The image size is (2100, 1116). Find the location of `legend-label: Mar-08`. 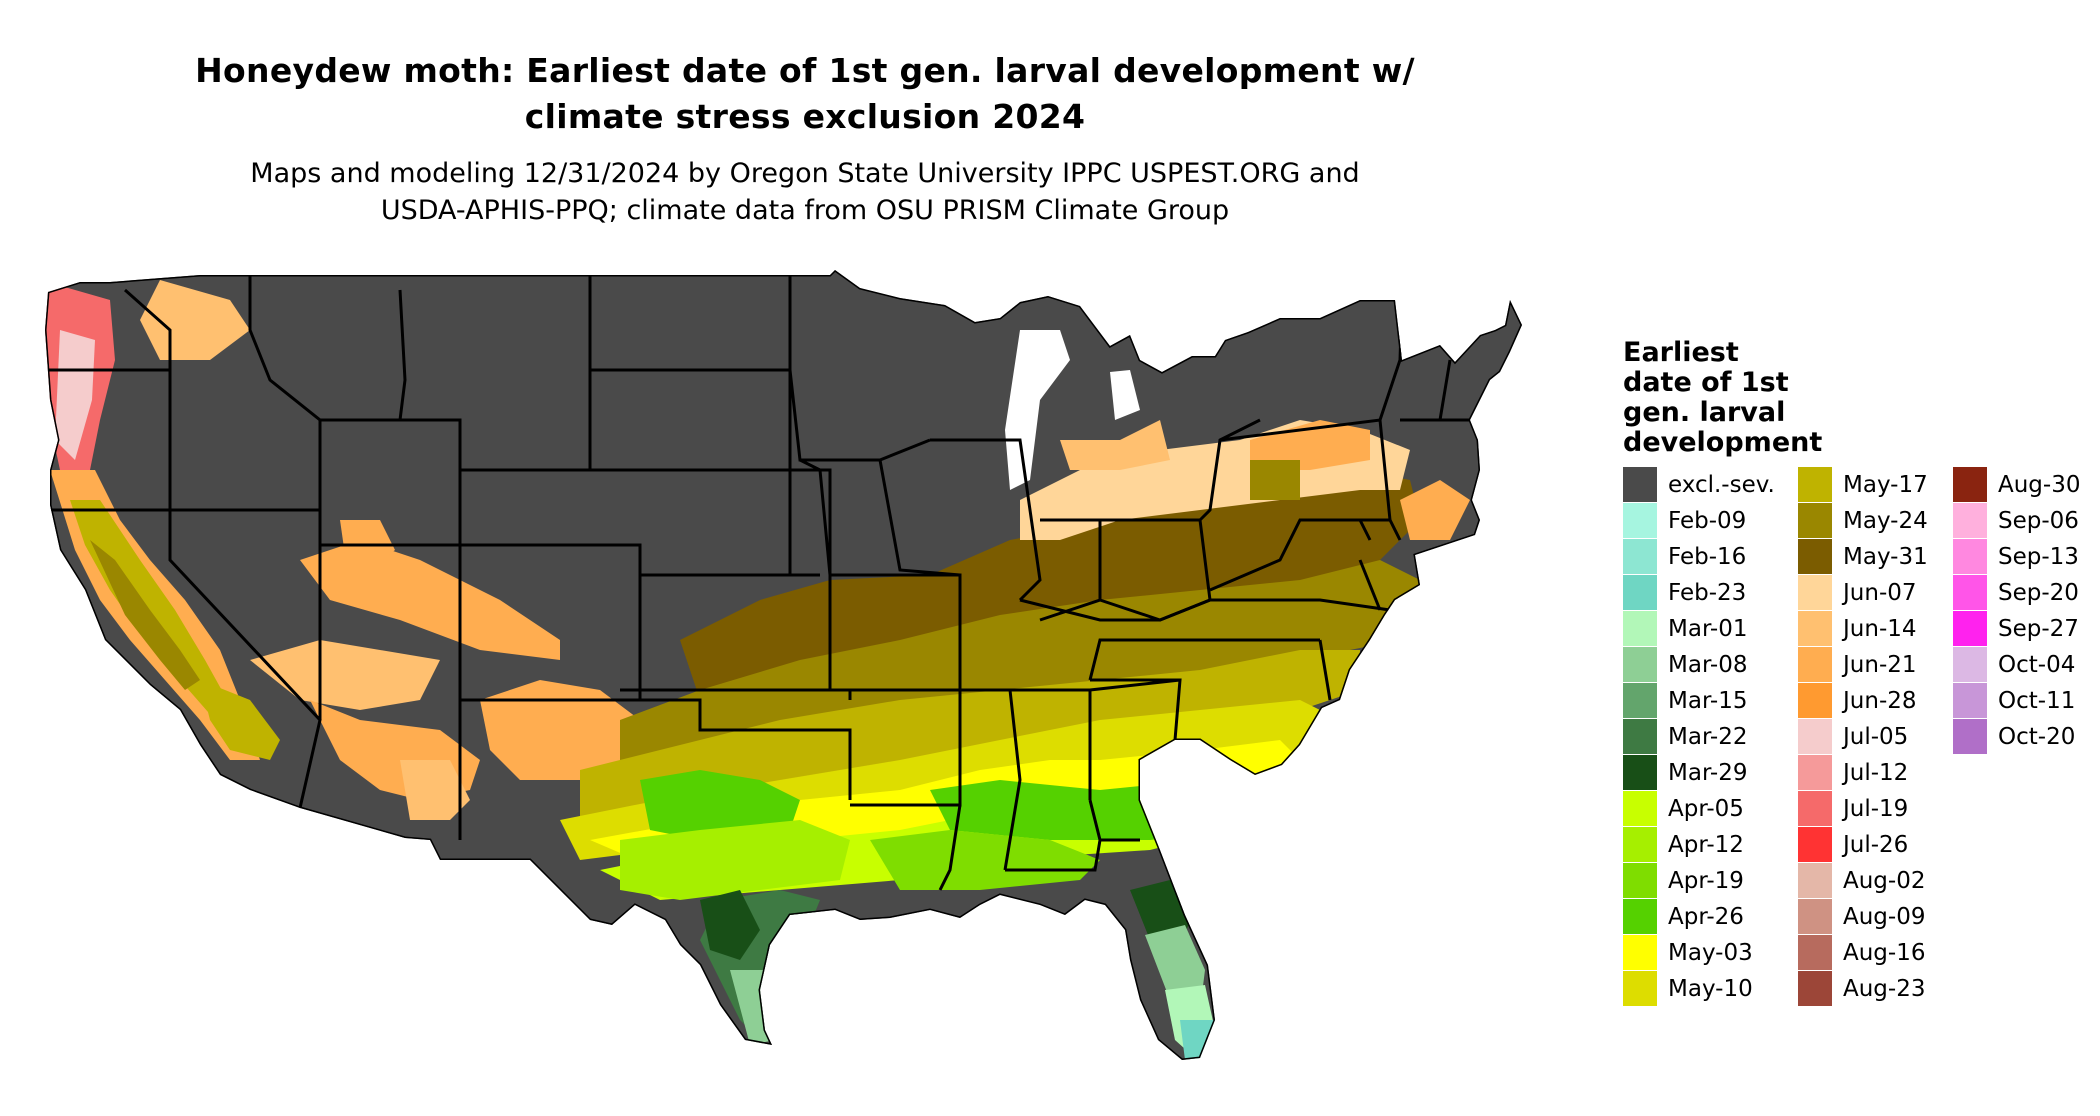

legend-label: Mar-08 is located at coordinates (1708, 665).